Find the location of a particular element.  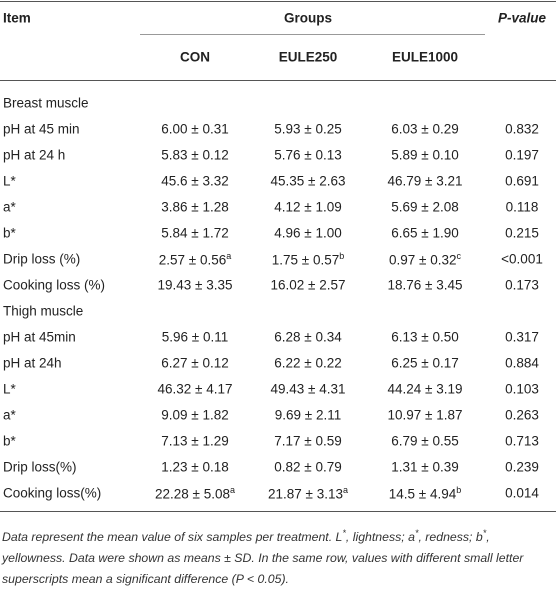

cell-value: 45.35 ± 2.63 is located at coordinates (308, 181).